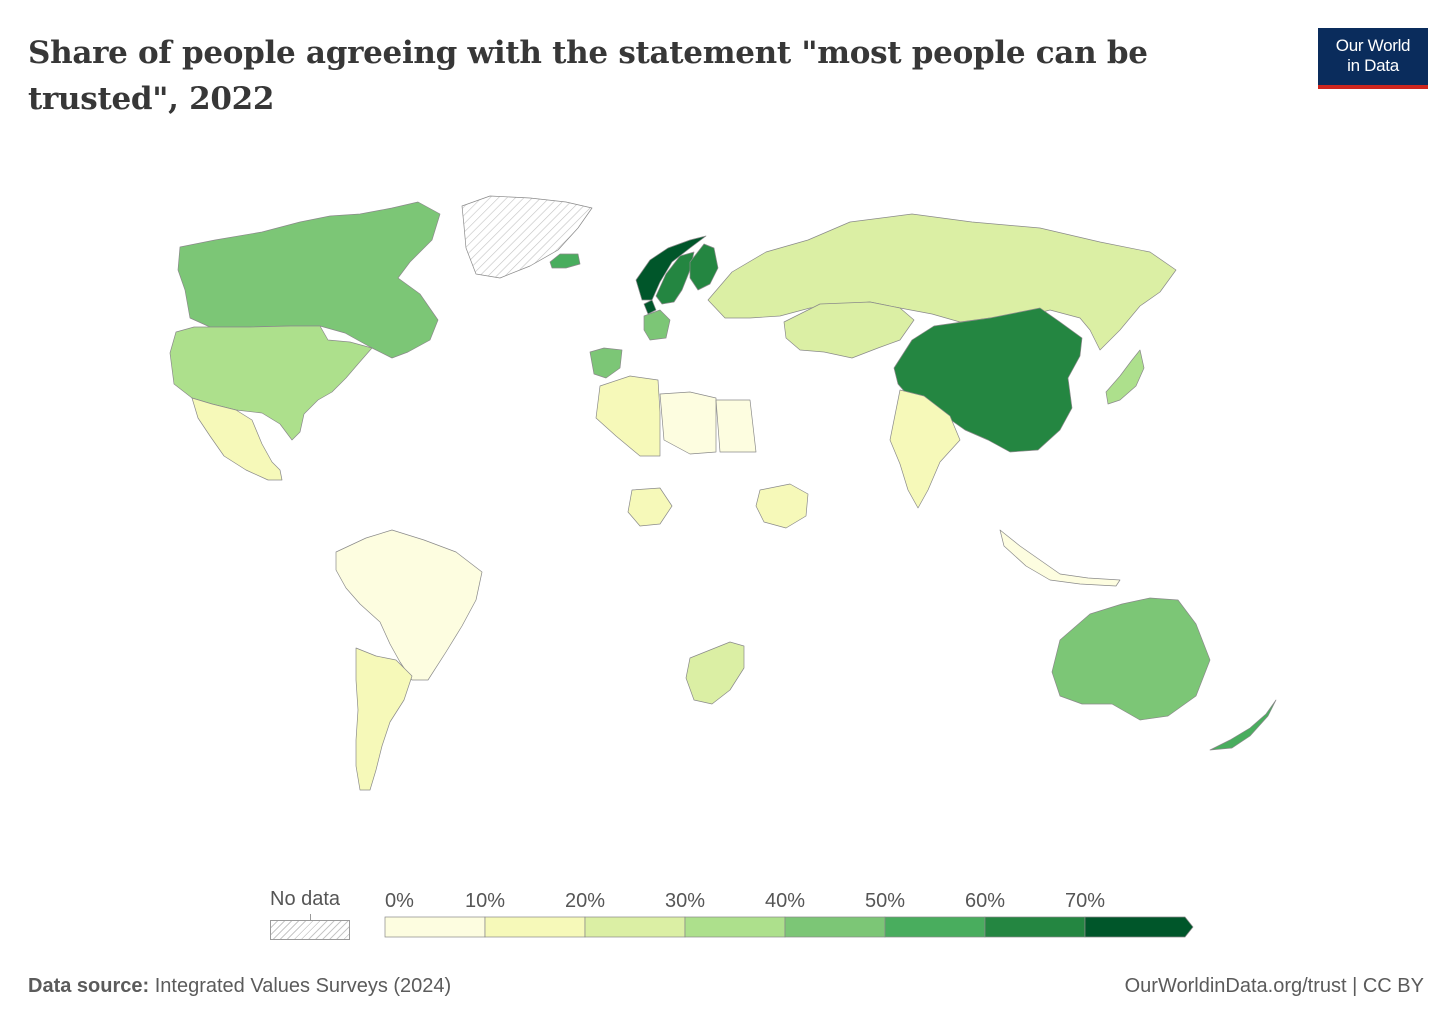 This screenshot has width=1456, height=1028. I want to click on country-mexico: Mexico, so click(237, 439).